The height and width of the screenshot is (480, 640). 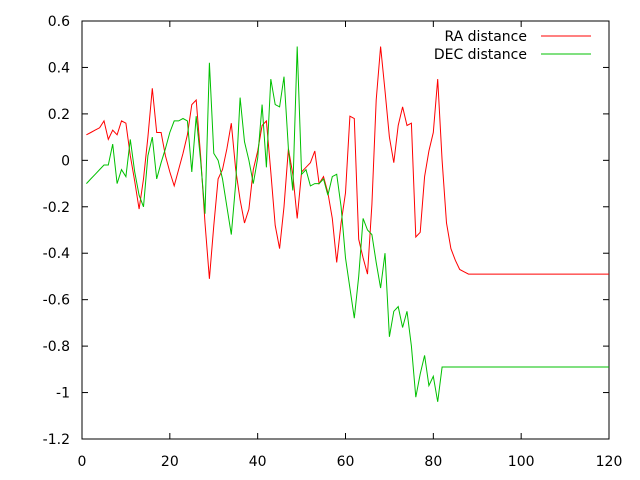 What do you see at coordinates (609, 462) in the screenshot?
I see `x-tick-label: 120` at bounding box center [609, 462].